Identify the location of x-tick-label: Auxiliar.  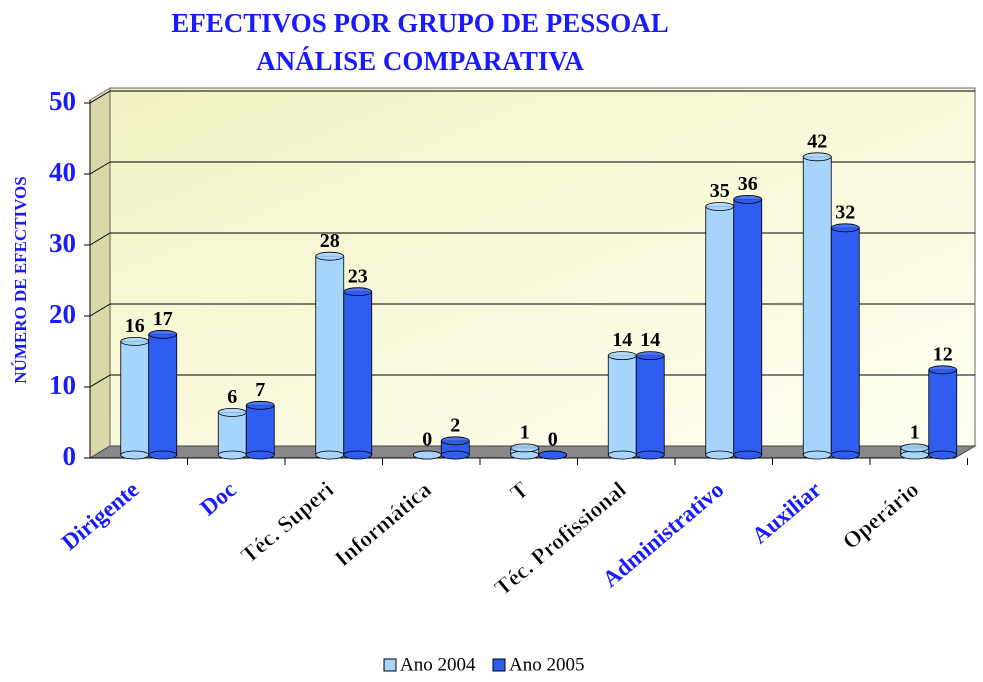
(786, 513).